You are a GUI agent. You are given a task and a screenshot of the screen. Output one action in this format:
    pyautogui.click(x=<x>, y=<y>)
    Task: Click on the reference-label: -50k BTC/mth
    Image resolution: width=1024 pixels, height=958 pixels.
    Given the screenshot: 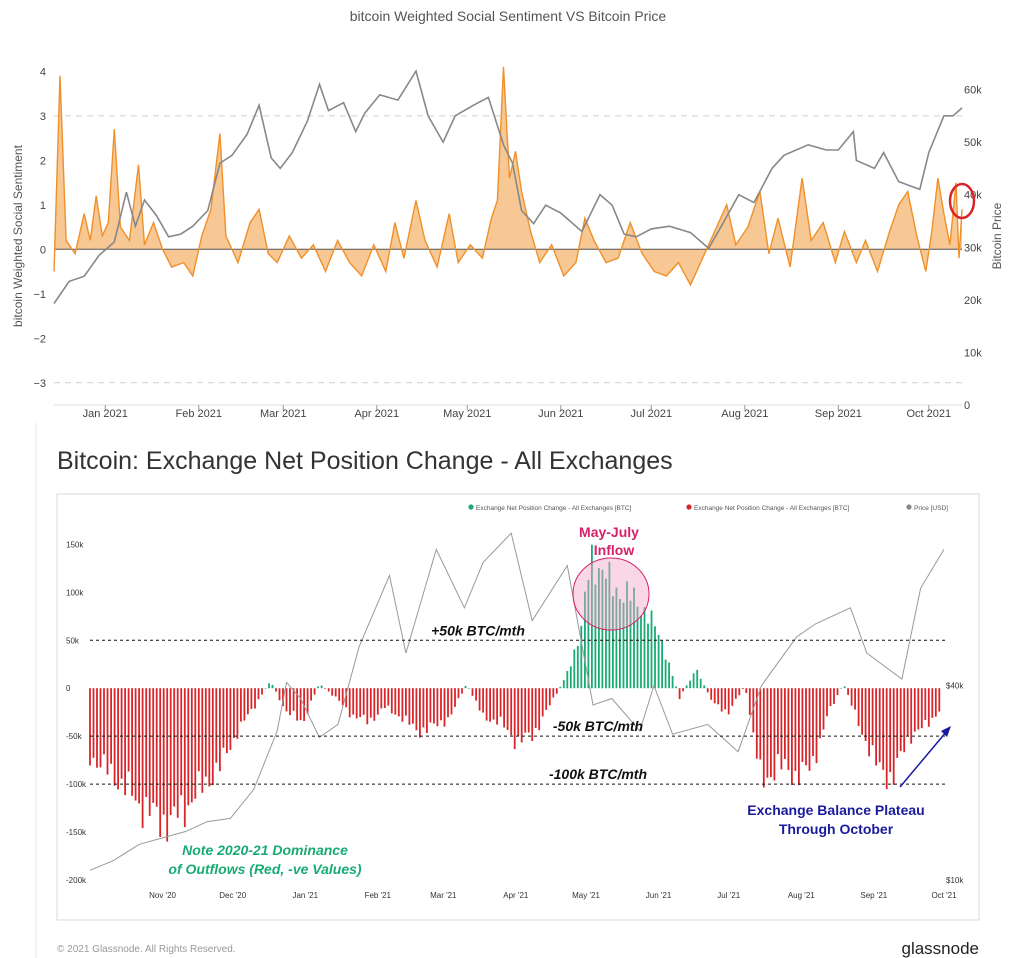 What is the action you would take?
    pyautogui.click(x=598, y=726)
    